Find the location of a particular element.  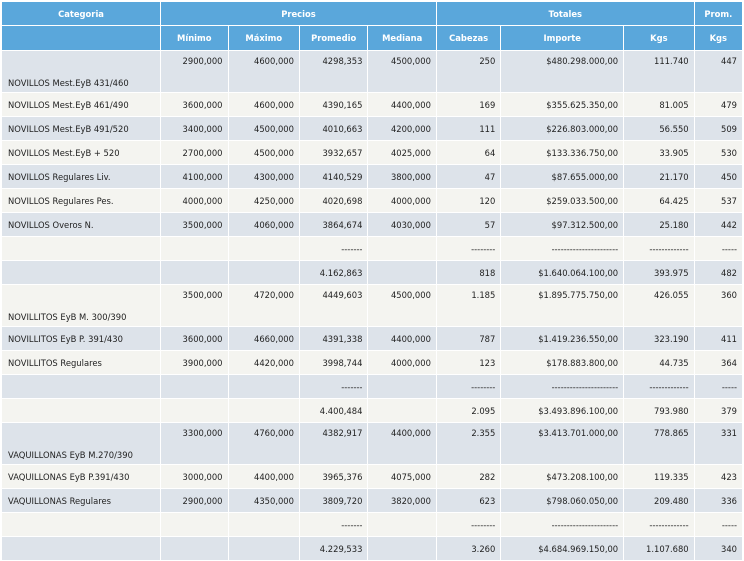

cell-minimo: 3000,000 is located at coordinates (194, 476).